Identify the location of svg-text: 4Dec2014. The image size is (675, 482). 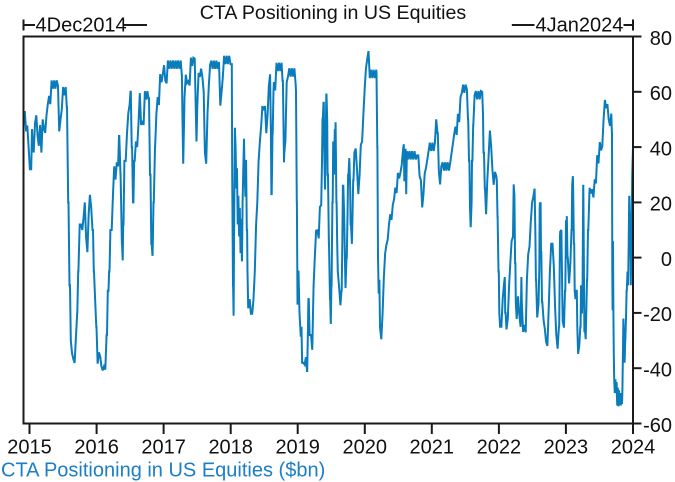
(81, 26).